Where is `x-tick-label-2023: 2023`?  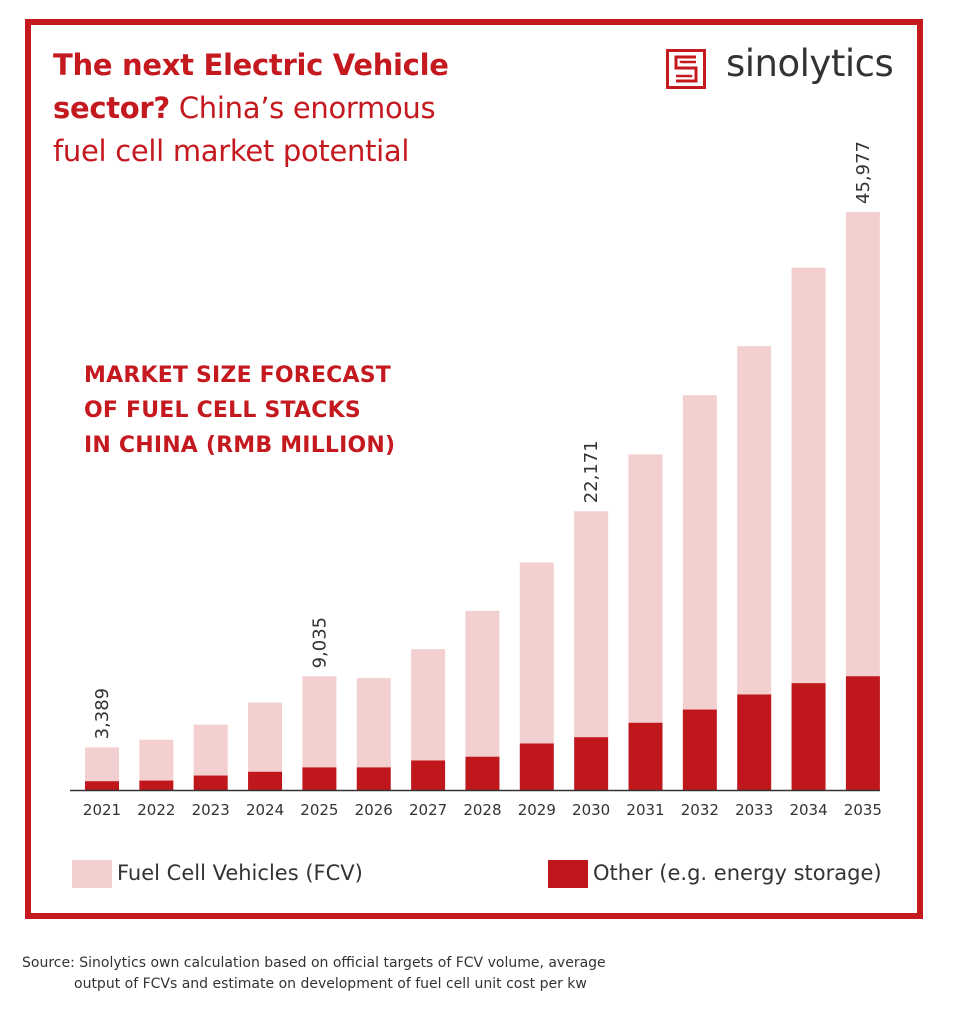 x-tick-label-2023: 2023 is located at coordinates (211, 810).